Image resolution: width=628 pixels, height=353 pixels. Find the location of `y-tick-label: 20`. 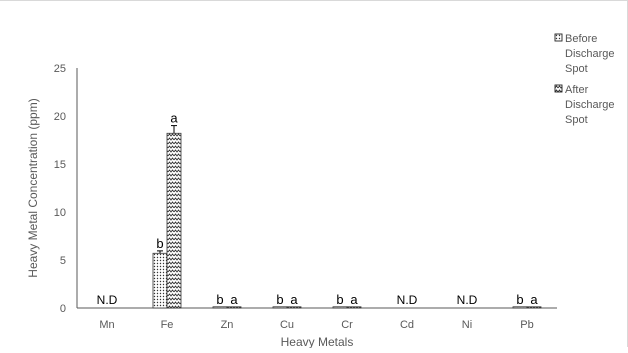

y-tick-label: 20 is located at coordinates (60, 117).